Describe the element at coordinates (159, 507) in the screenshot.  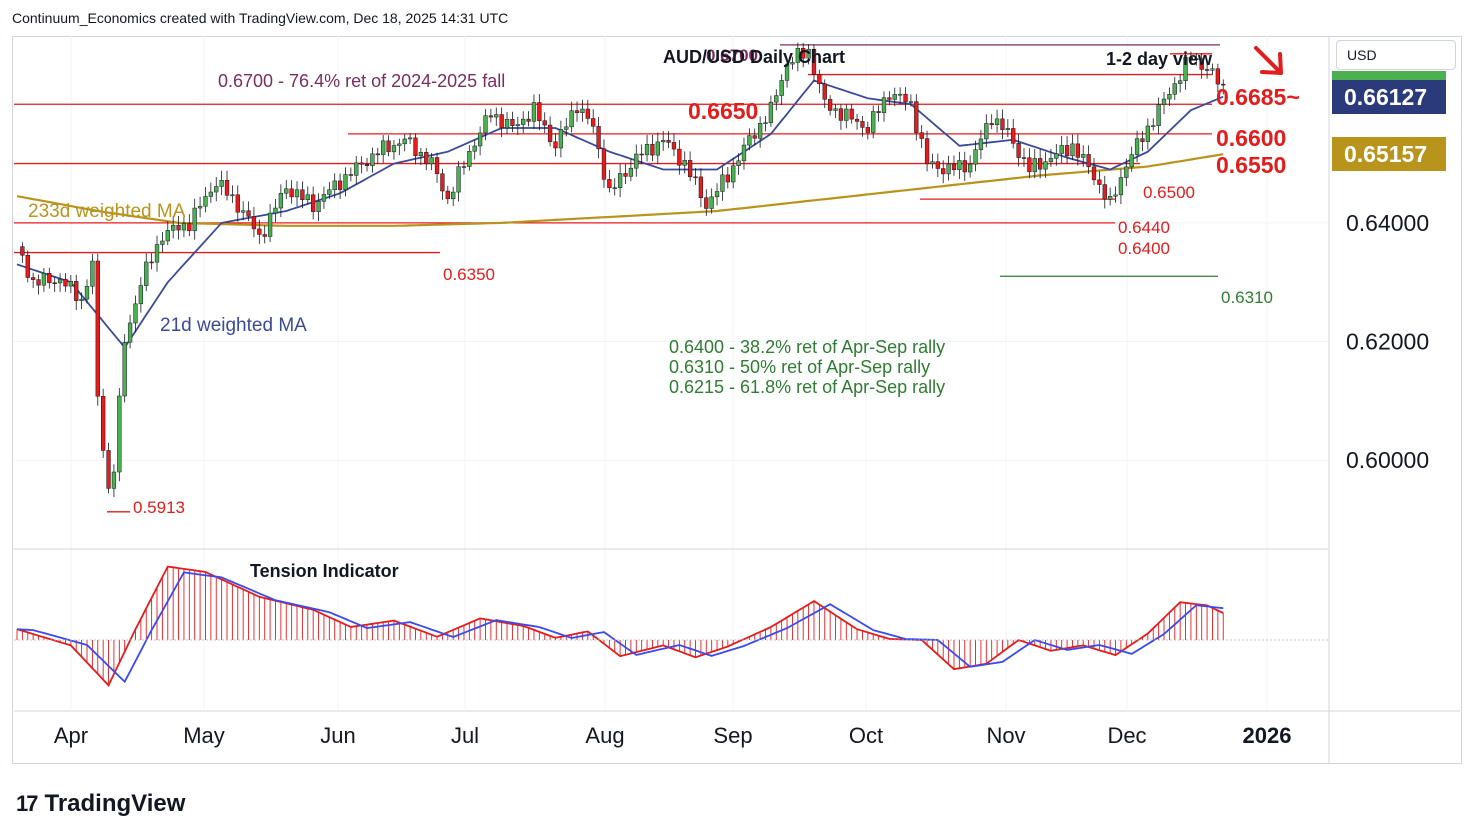
I see `level-label-05913: 0.5913` at that location.